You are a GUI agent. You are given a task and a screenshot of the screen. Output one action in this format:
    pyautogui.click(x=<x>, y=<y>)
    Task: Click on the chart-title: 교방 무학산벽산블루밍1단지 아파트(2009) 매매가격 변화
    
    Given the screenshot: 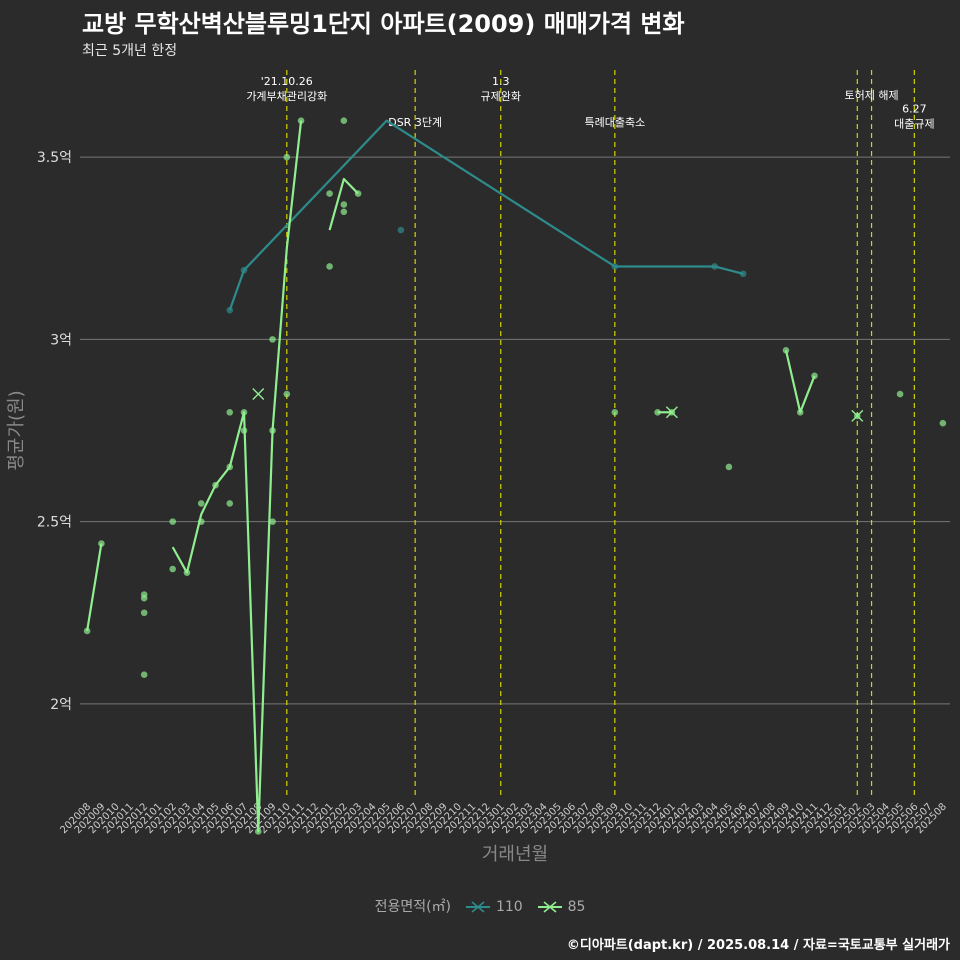 What is the action you would take?
    pyautogui.click(x=383, y=24)
    